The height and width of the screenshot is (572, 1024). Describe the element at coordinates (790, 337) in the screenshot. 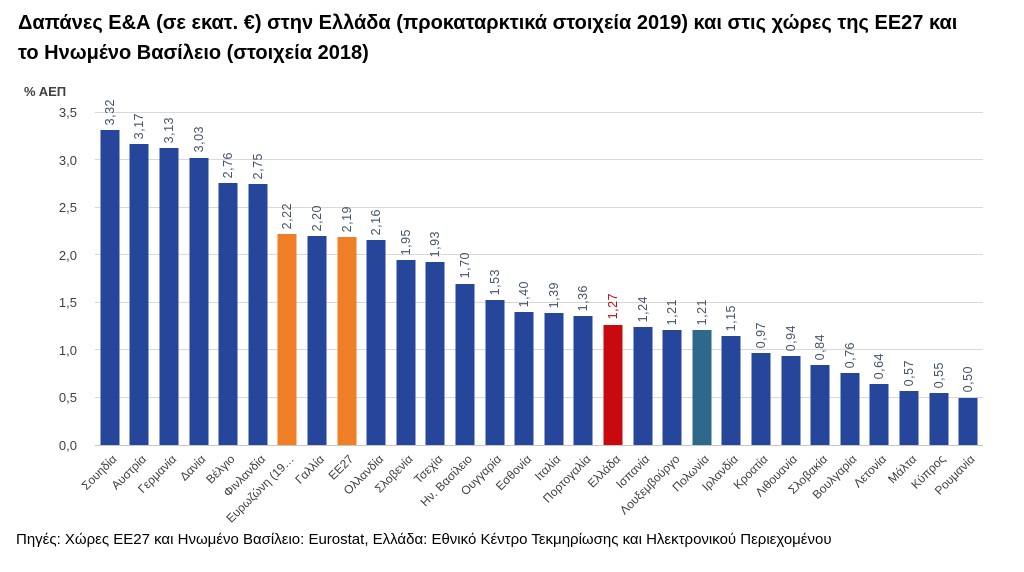

I see `bar-value-label: 0,94` at that location.